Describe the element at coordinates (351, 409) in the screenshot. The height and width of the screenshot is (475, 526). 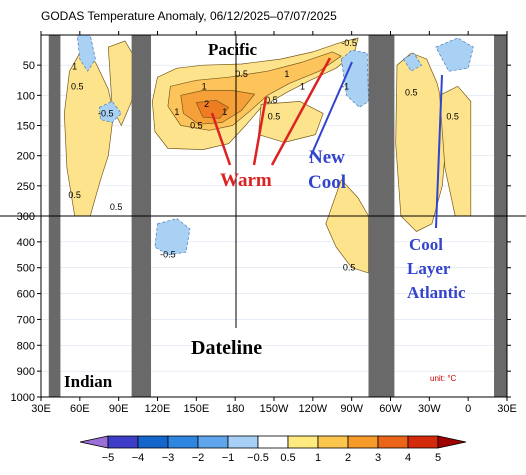
I see `x-tick-label: 90W` at that location.